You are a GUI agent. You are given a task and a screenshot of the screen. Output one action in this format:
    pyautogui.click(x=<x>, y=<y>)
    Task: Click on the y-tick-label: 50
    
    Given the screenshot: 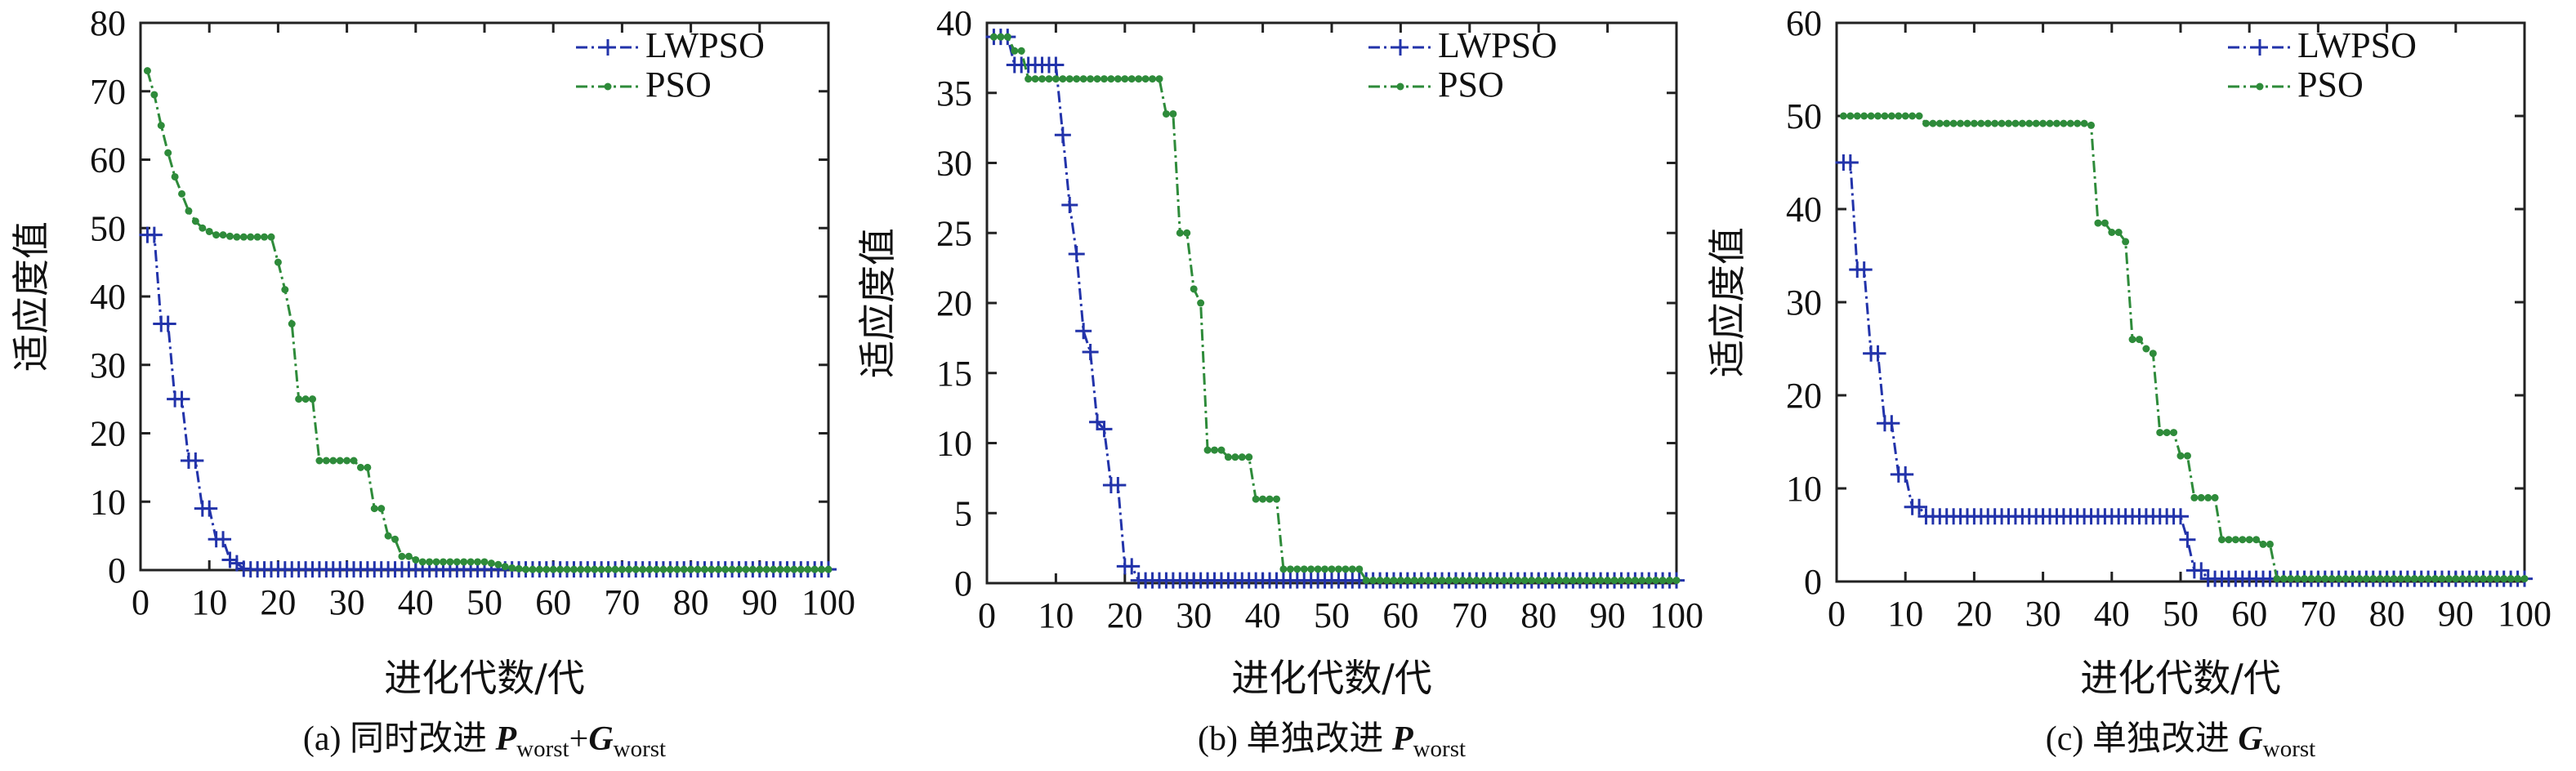 What is the action you would take?
    pyautogui.click(x=1804, y=116)
    